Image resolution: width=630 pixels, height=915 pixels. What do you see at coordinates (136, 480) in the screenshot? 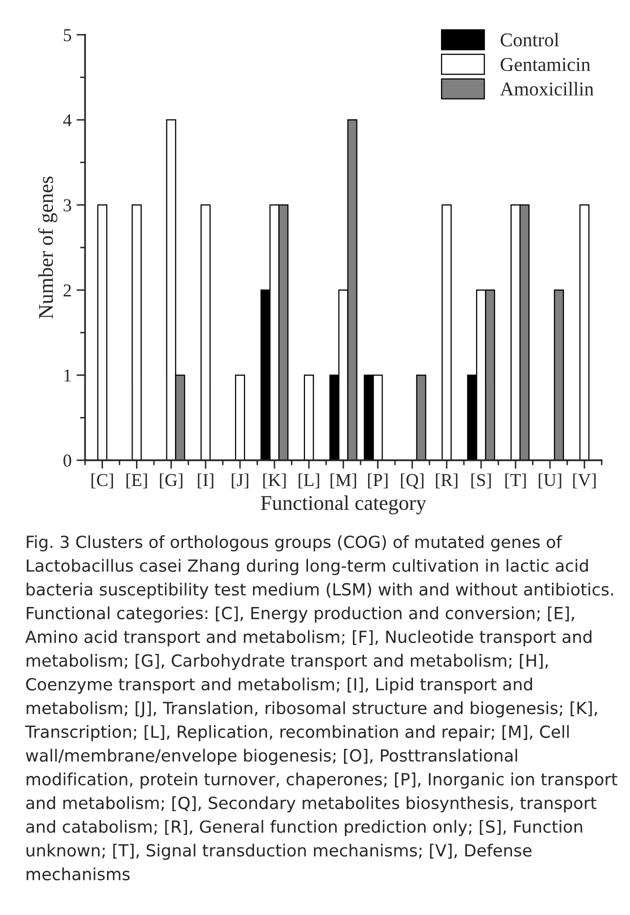
I see `x-tick-label: [E]` at bounding box center [136, 480].